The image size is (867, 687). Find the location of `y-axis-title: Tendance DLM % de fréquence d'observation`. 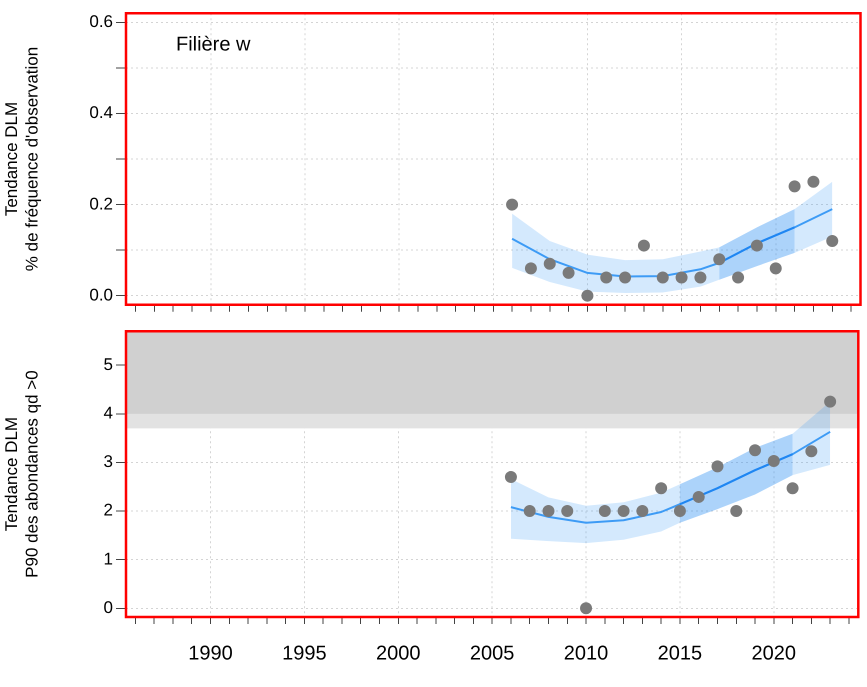

y-axis-title: Tendance DLM % de fréquence d'observation is located at coordinates (22, 159).